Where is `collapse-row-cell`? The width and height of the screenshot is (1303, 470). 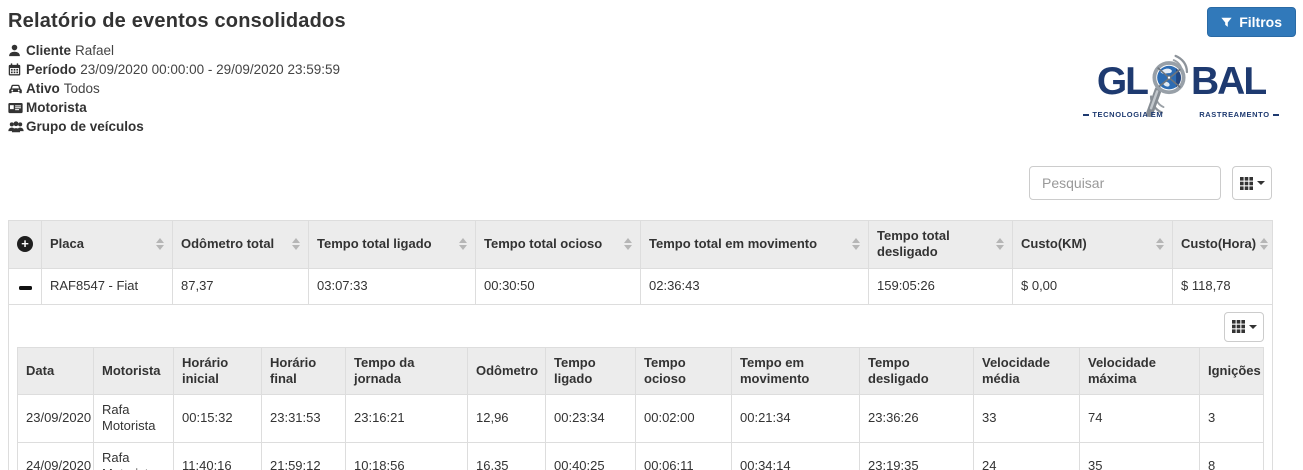
collapse-row-cell is located at coordinates (25, 286).